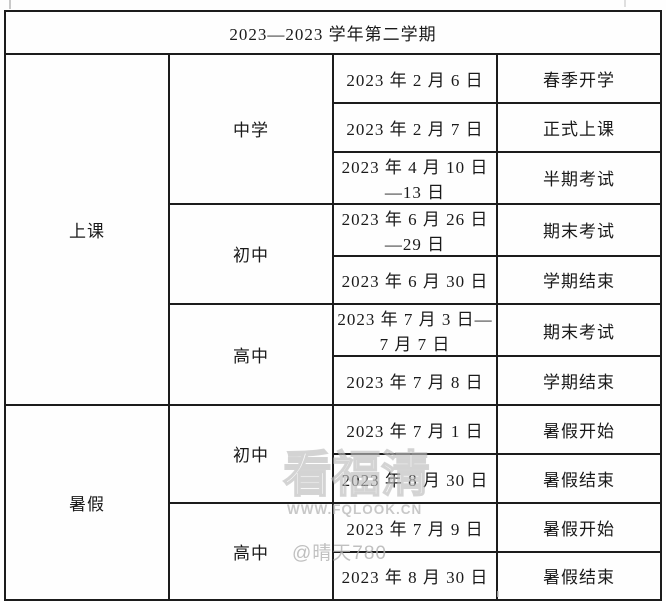 Image resolution: width=666 pixels, height=601 pixels. What do you see at coordinates (415, 177) in the screenshot?
I see `date-cell: 2023 年 4 月 10 日—13 日` at bounding box center [415, 177].